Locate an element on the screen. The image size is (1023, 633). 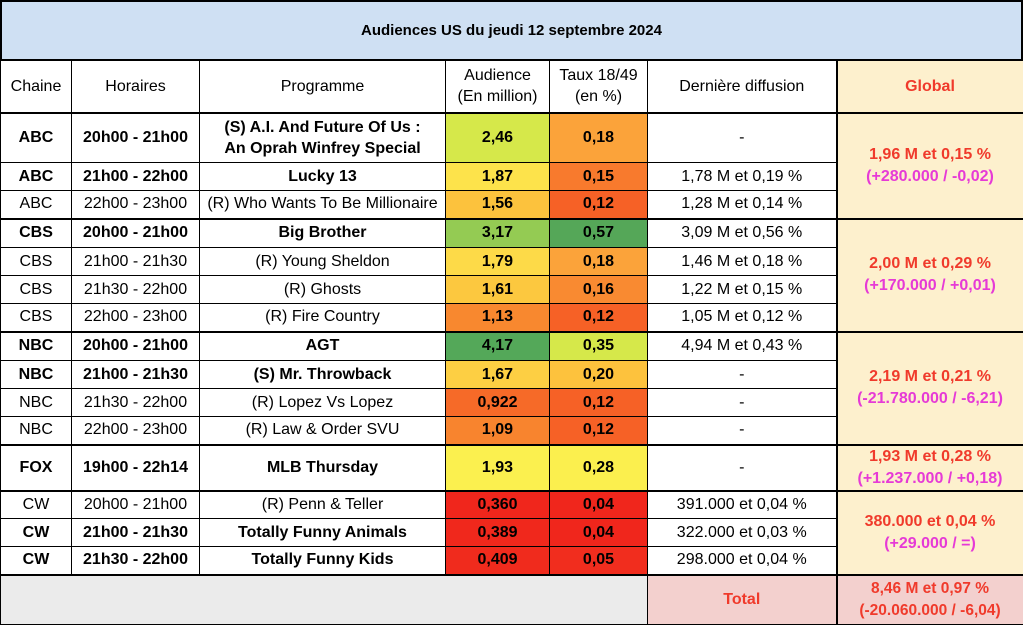
cell-programme: (R) Who Wants To Be Millionaire is located at coordinates (322, 204).